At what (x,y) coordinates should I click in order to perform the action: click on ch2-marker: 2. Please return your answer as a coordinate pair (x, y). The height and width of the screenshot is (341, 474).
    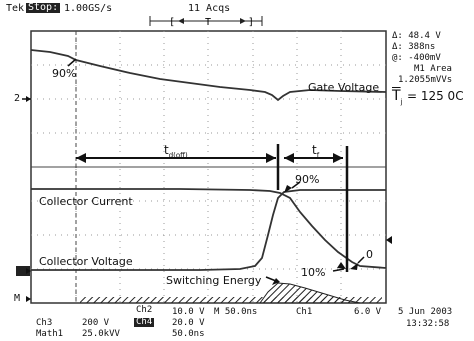
    Looking at the image, I should click on (17, 98).